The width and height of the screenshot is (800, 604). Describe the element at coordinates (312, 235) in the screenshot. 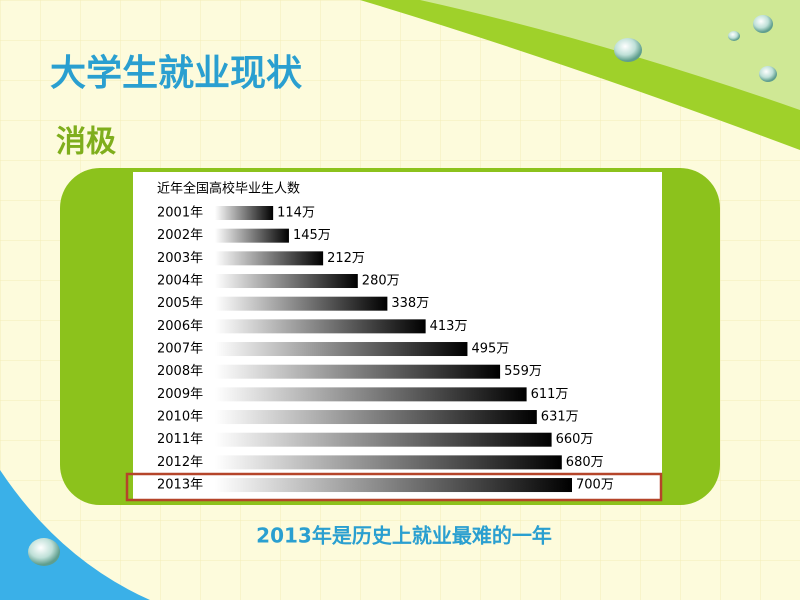

I see `data-label: 145万` at that location.